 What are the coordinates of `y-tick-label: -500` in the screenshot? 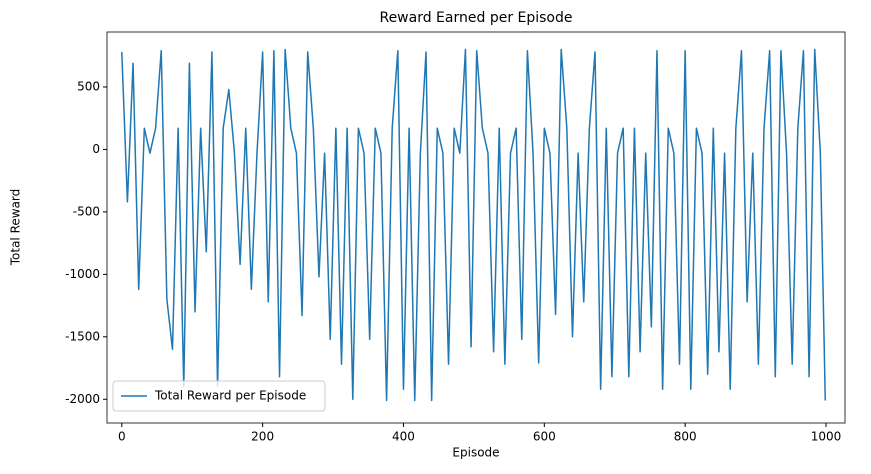 It's located at (86, 211).